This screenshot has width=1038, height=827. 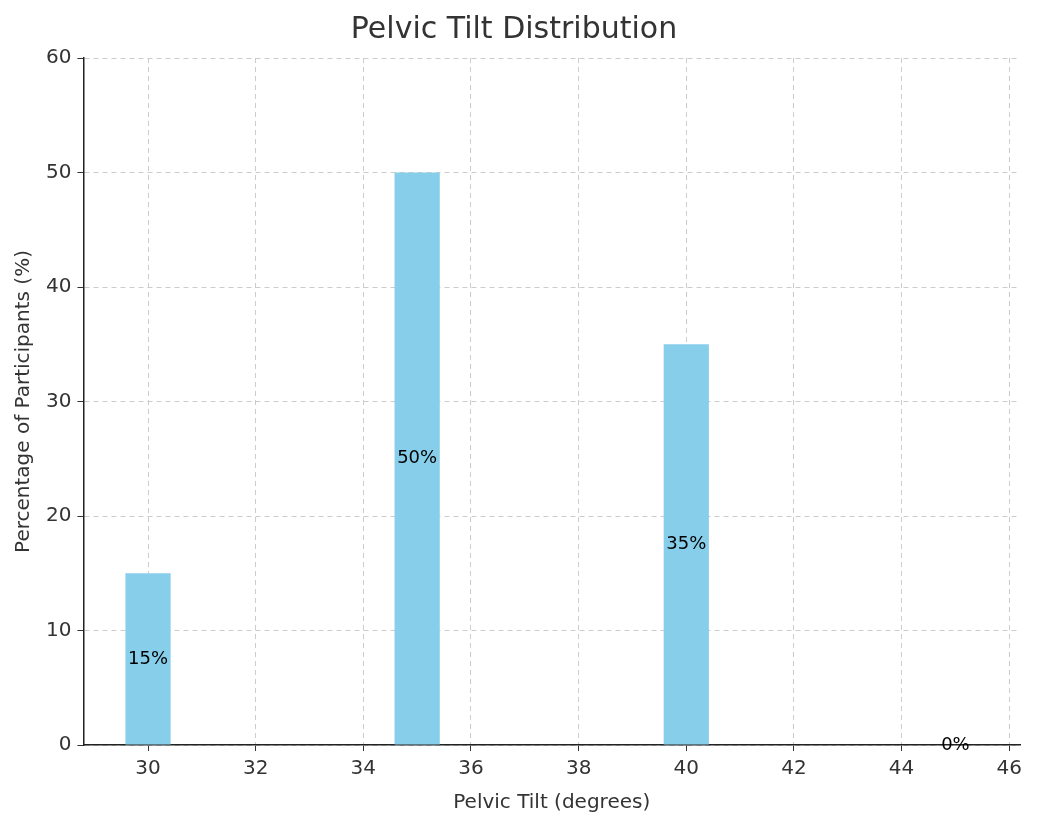 I want to click on x-tick-label: 34, so click(x=363, y=767).